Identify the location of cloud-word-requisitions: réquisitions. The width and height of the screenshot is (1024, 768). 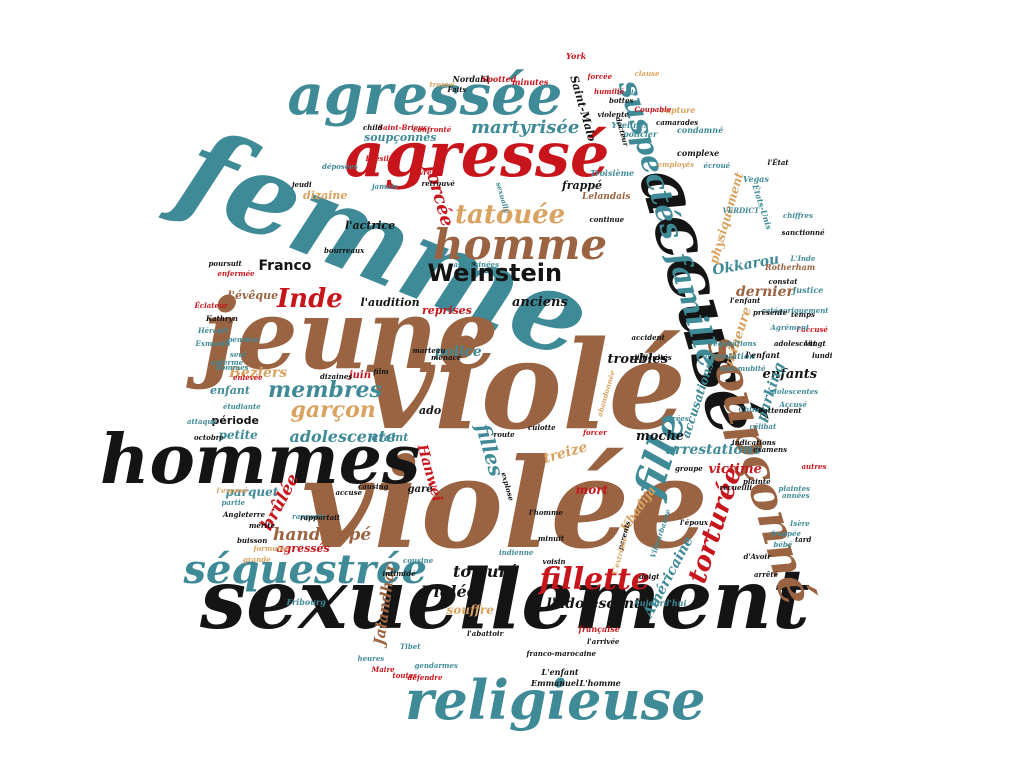
(733, 343).